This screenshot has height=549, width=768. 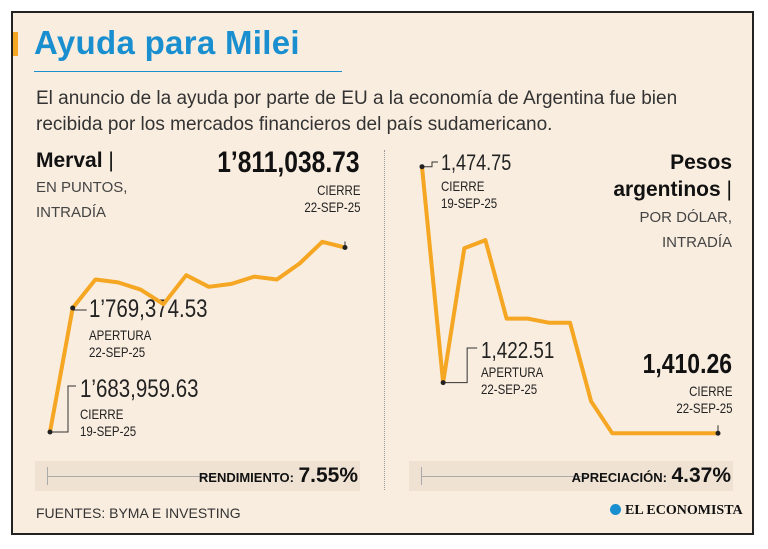 I want to click on merval-performance-strip: RENDIMIENTO: 7.55%, so click(x=197, y=476).